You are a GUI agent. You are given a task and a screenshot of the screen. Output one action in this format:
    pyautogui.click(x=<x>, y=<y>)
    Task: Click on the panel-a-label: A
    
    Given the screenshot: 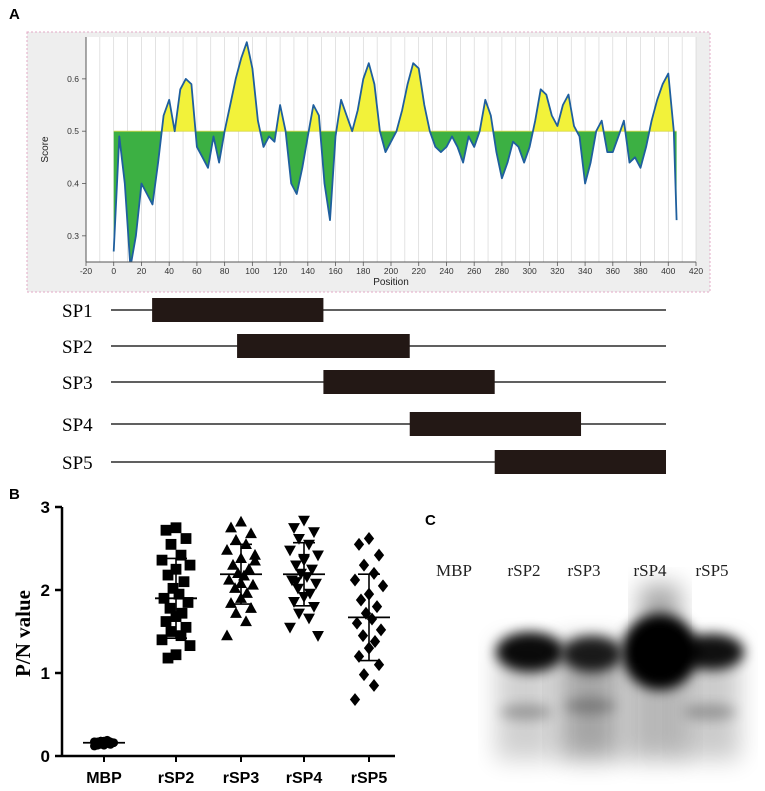 What is the action you would take?
    pyautogui.click(x=14, y=14)
    